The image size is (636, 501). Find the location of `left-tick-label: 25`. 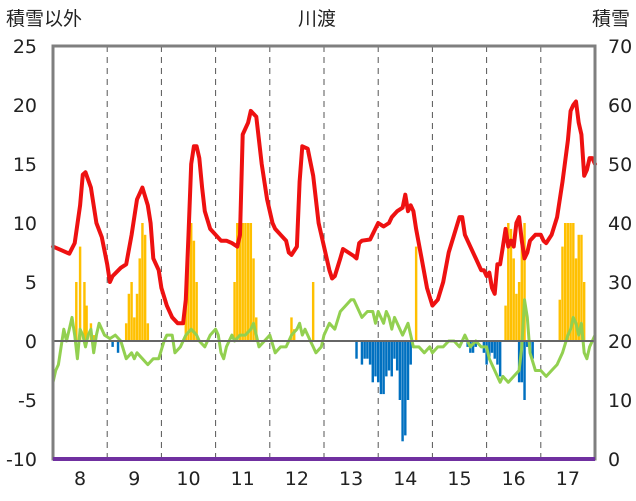

left-tick-label: 25 is located at coordinates (25, 47).